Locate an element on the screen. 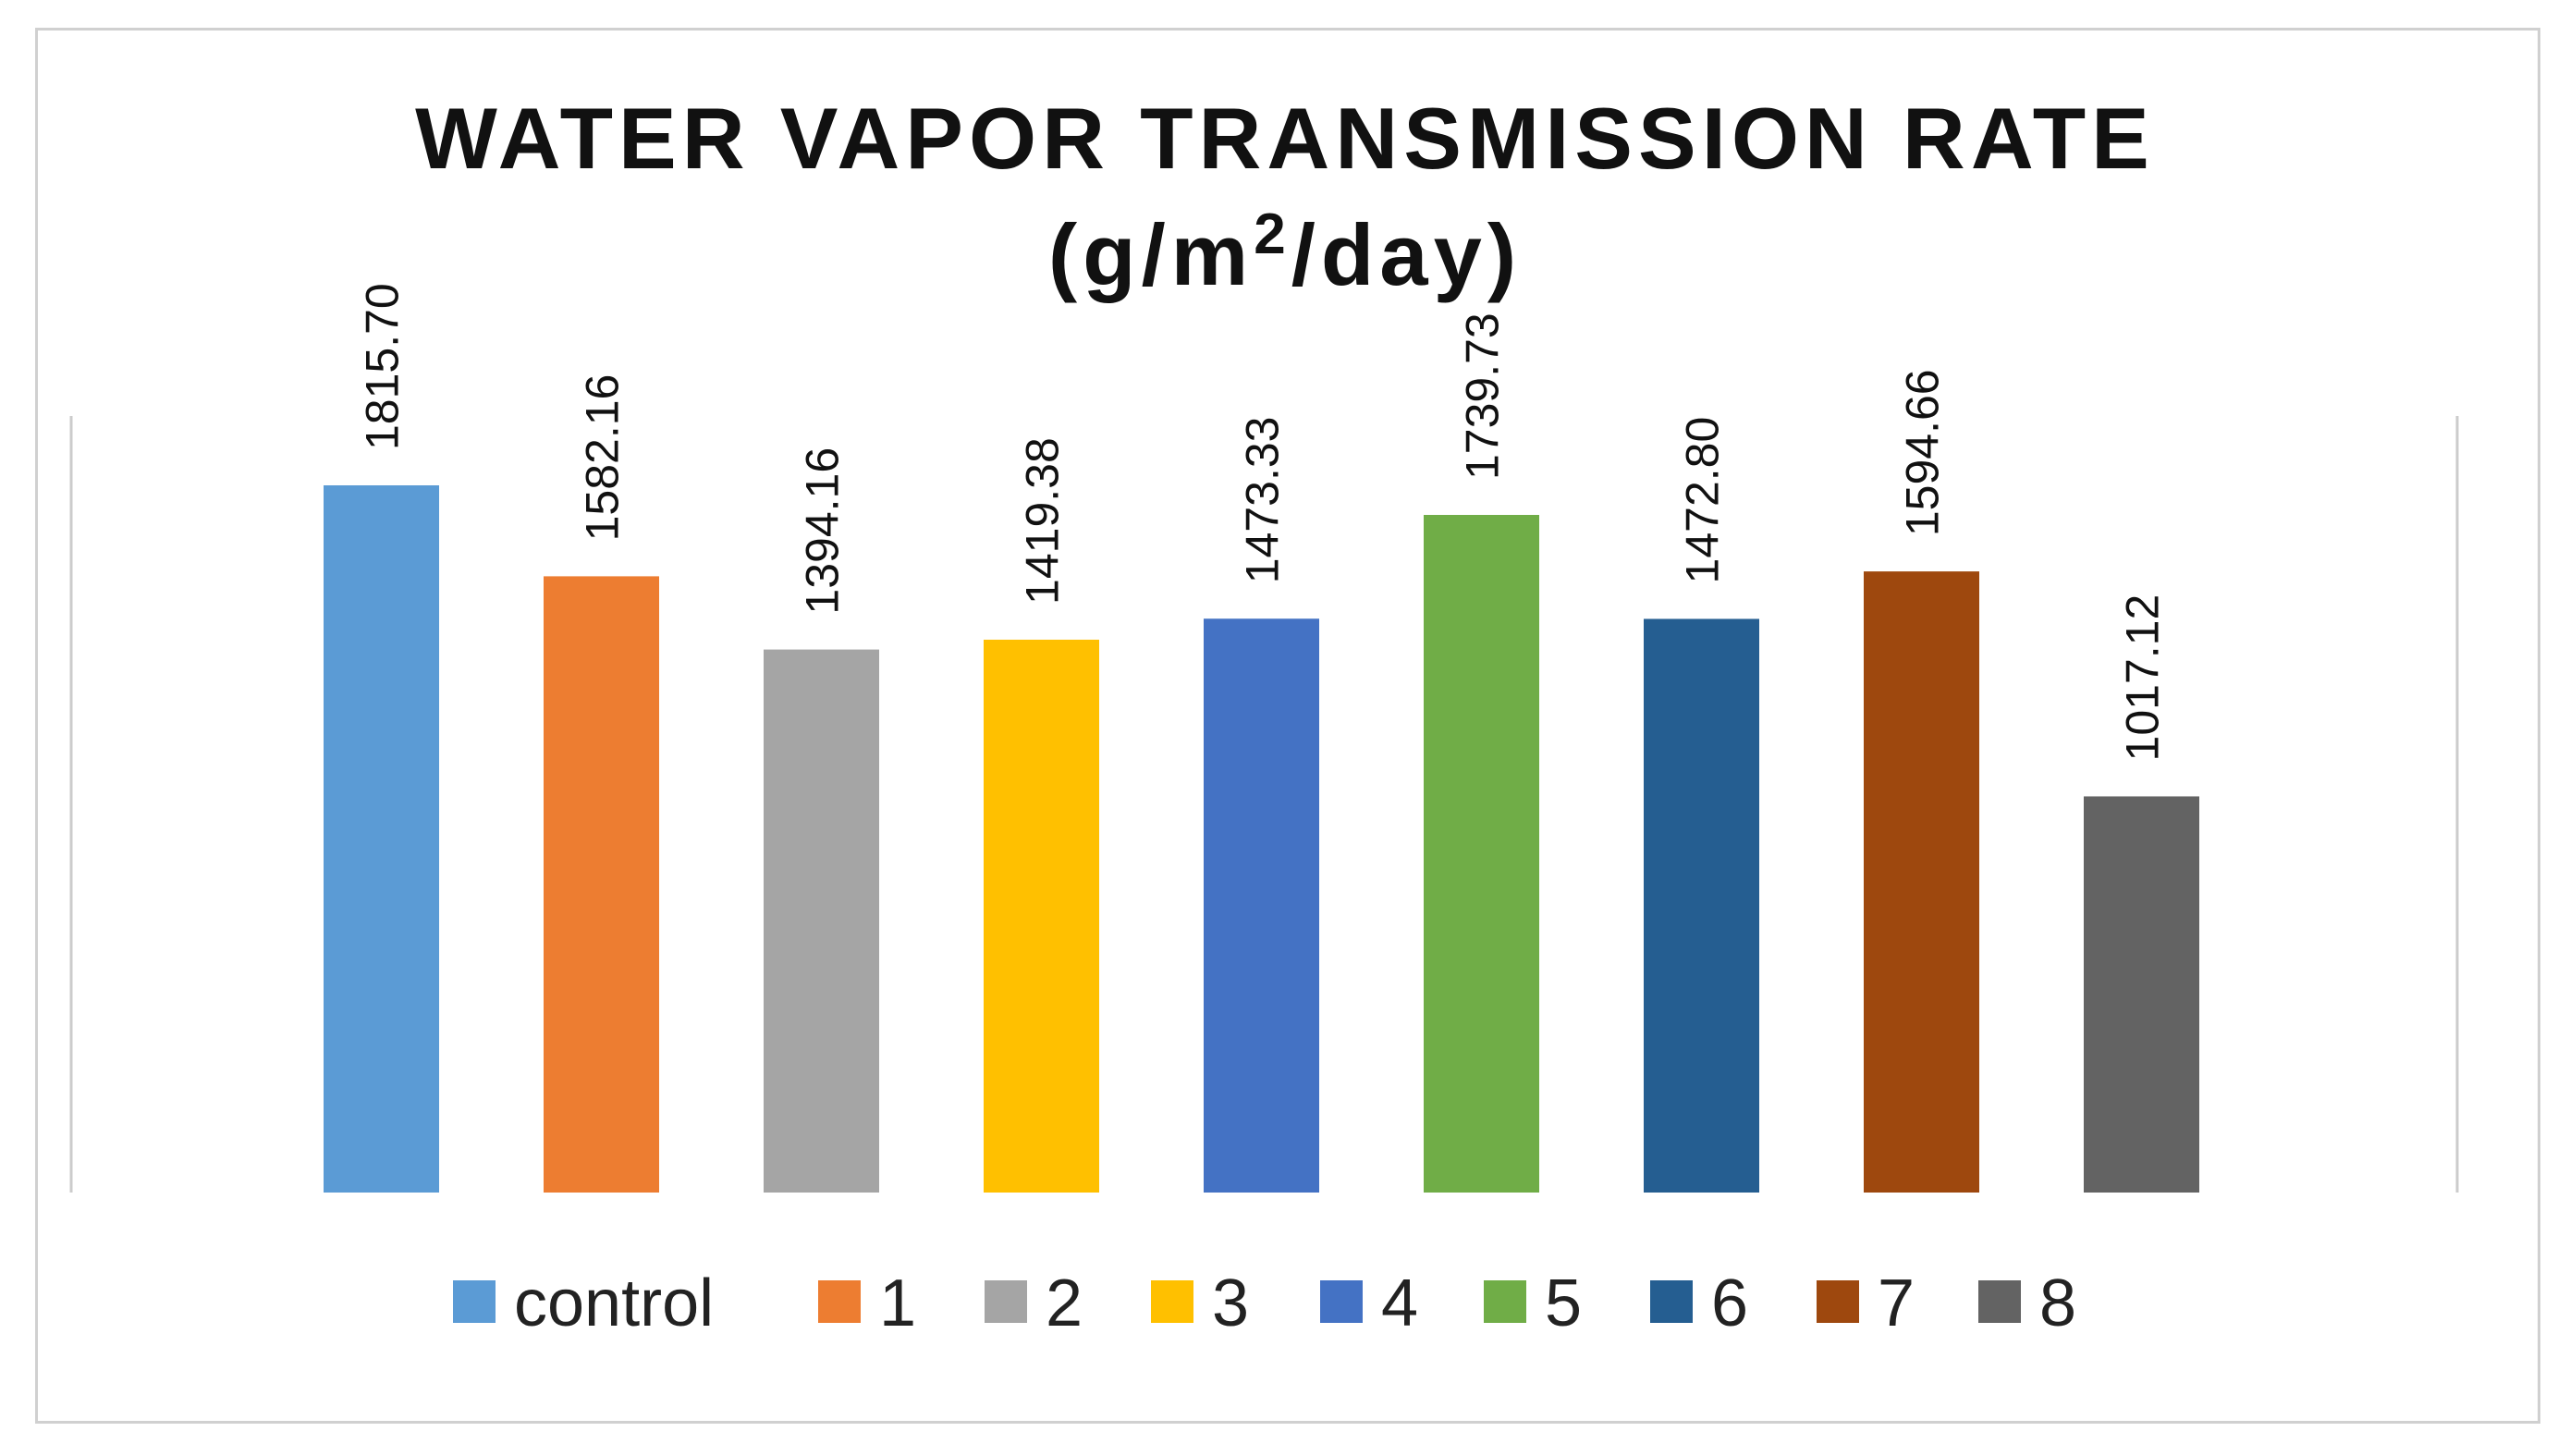 The height and width of the screenshot is (1456, 2570). chart-title-units: (g/m2/day) is located at coordinates (1285, 252).